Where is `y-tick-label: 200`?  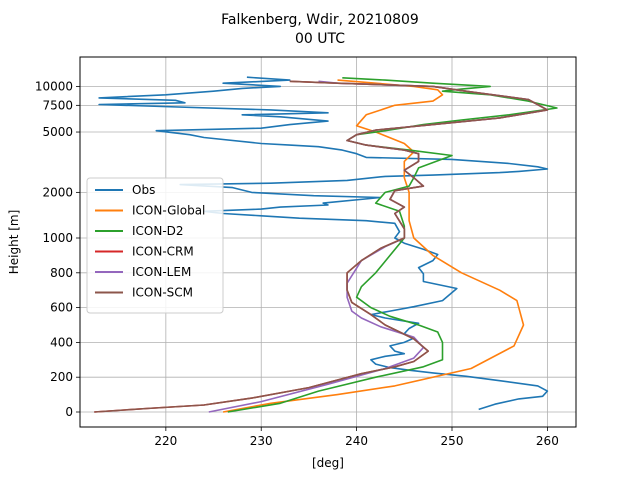 y-tick-label: 200 is located at coordinates (61, 377).